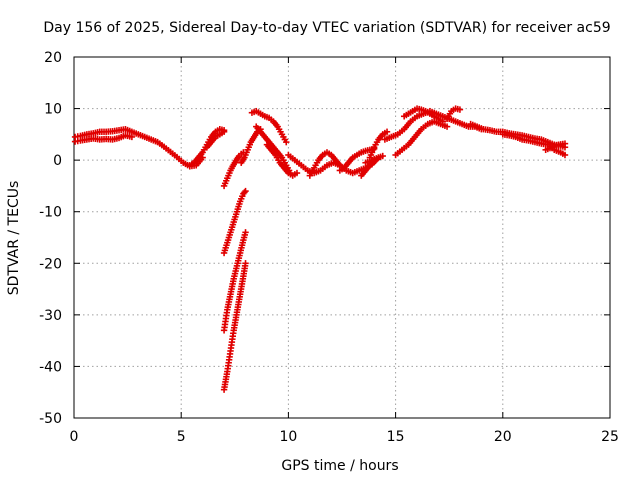  What do you see at coordinates (565, 143) in the screenshot?
I see `data-point-arc-x` at bounding box center [565, 143].